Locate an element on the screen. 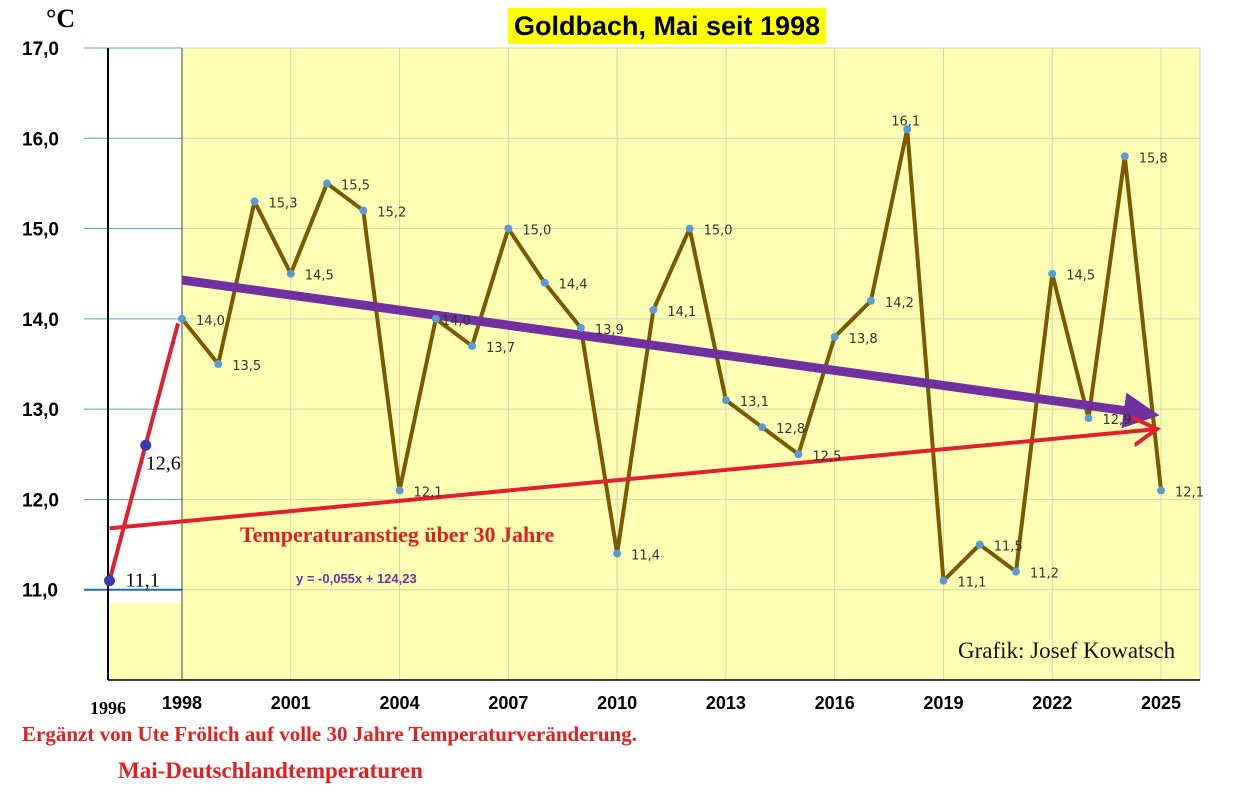  y-tick-label: 17,0 is located at coordinates (40, 49).